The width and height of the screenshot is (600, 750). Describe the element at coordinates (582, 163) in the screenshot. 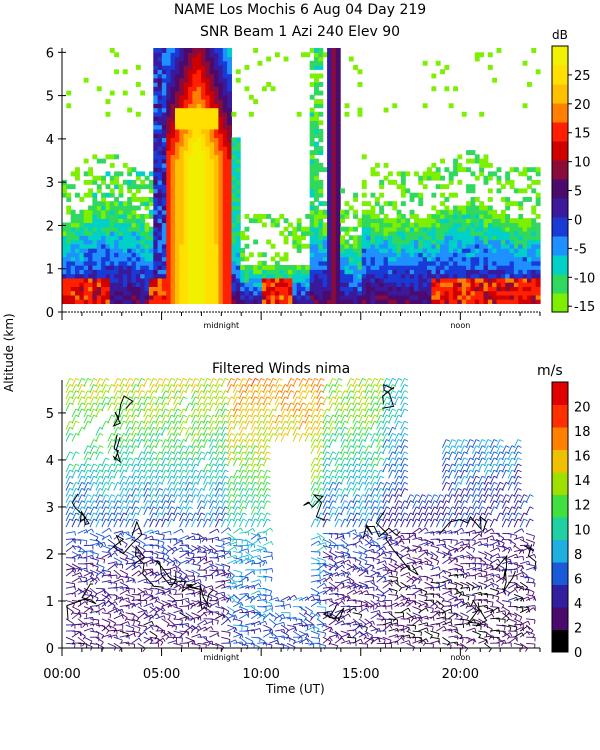

I see `snr-colorbar-tick-label: 10` at that location.